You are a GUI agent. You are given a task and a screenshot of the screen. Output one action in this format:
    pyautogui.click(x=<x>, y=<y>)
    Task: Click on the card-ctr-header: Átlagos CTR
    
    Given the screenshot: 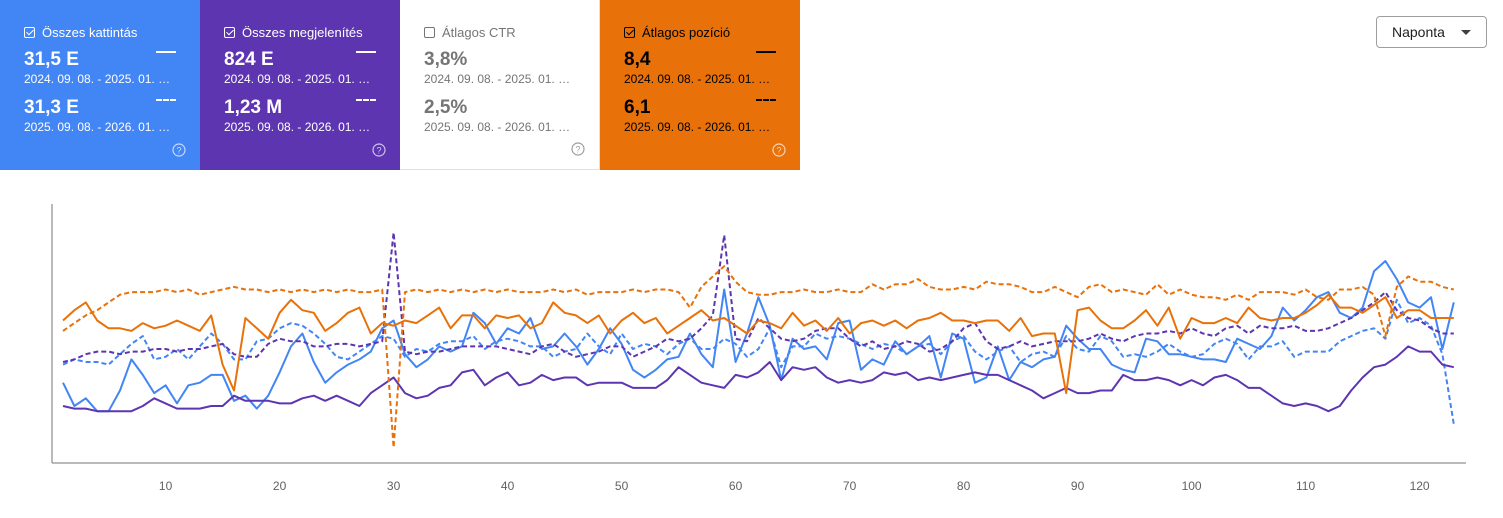 What is the action you would take?
    pyautogui.click(x=499, y=32)
    